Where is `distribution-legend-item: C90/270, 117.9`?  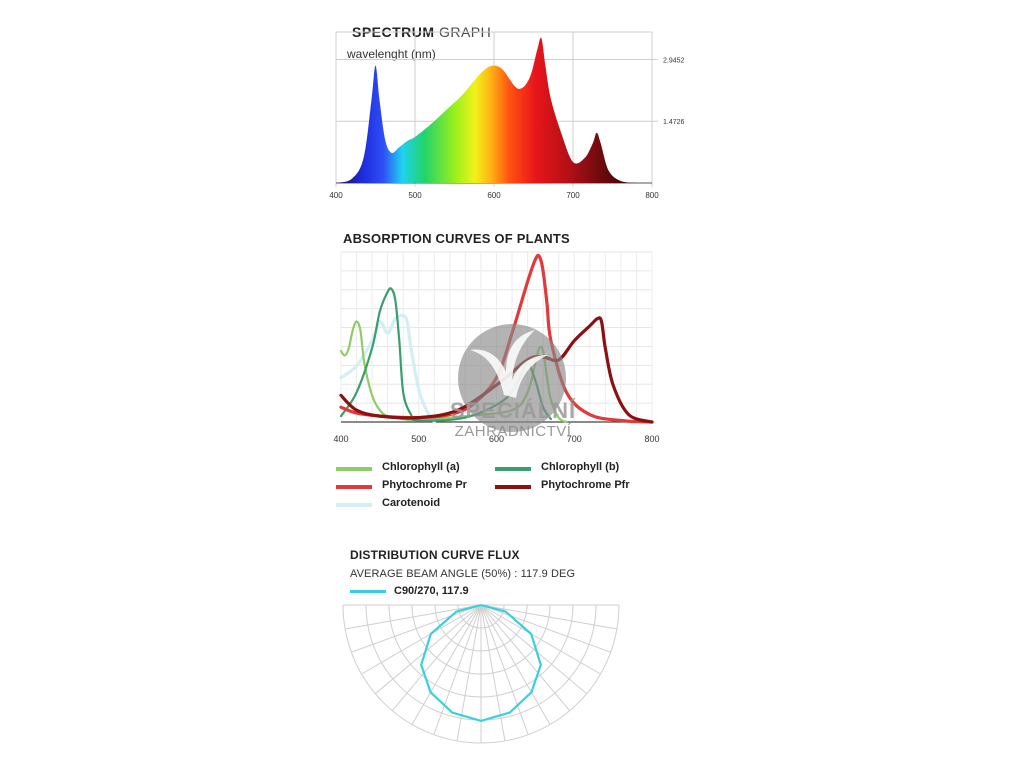 distribution-legend-item: C90/270, 117.9 is located at coordinates (450, 593).